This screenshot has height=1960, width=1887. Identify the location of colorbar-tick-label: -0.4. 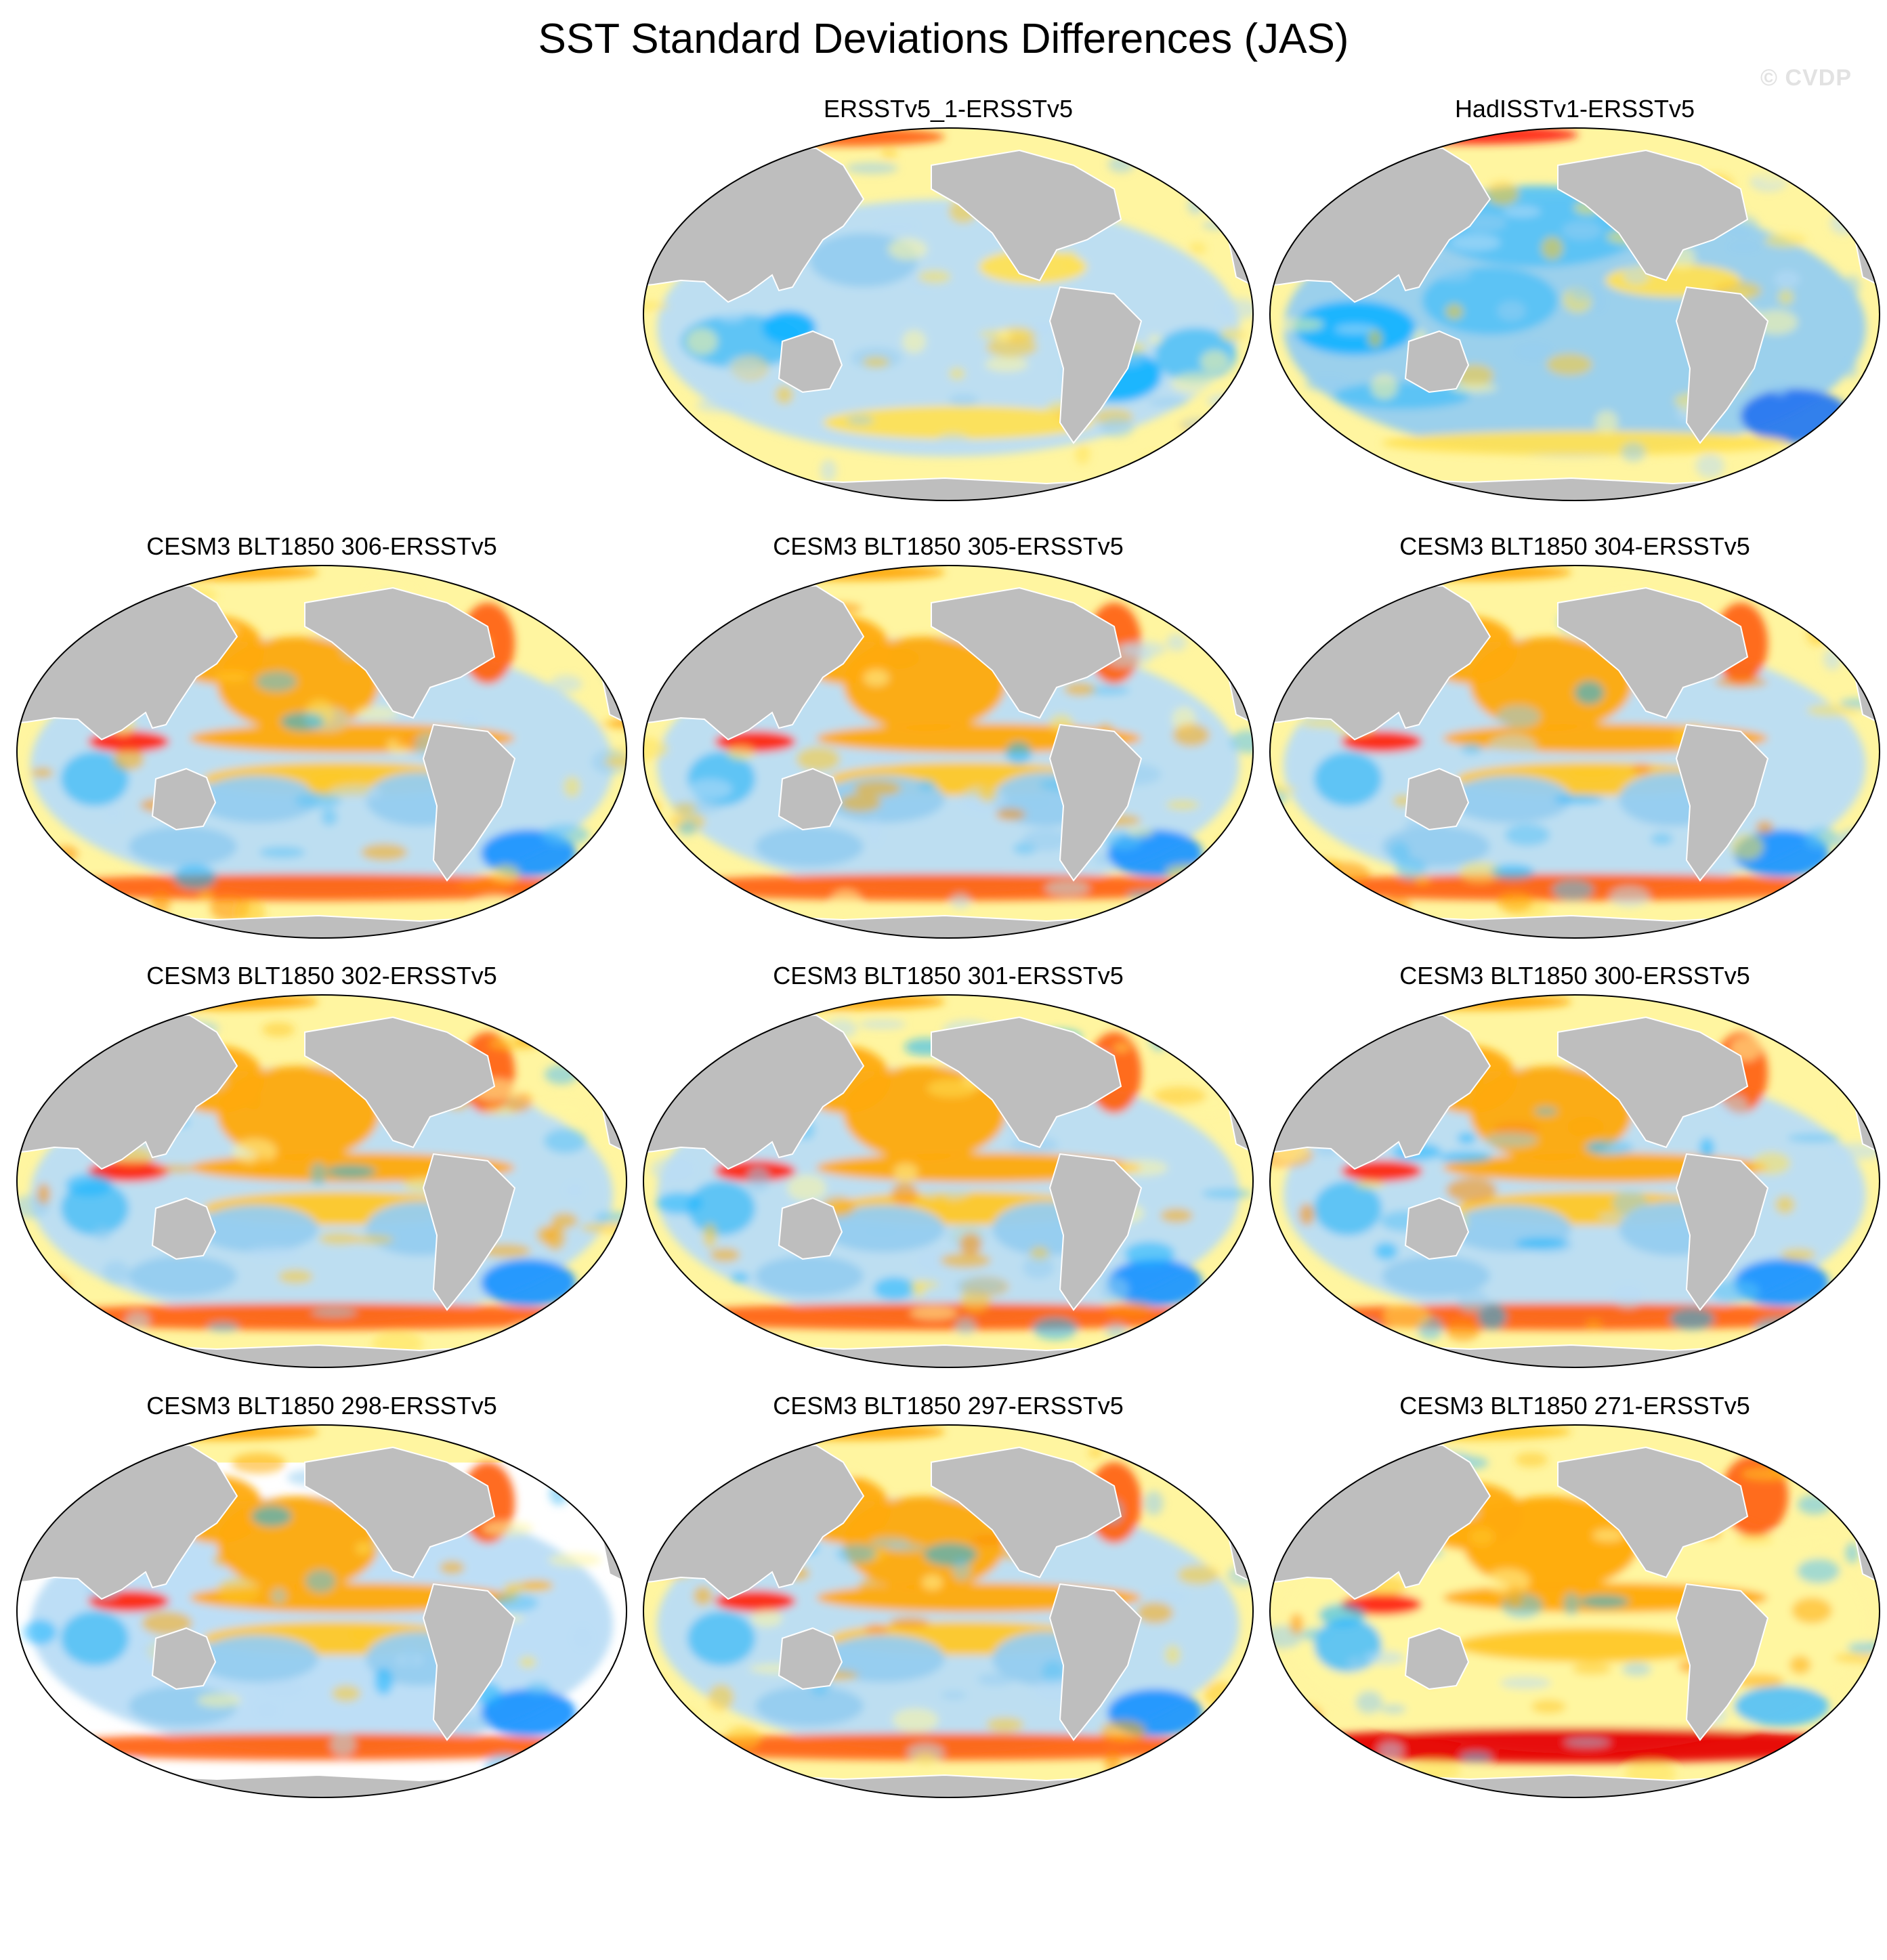
(724, 1889).